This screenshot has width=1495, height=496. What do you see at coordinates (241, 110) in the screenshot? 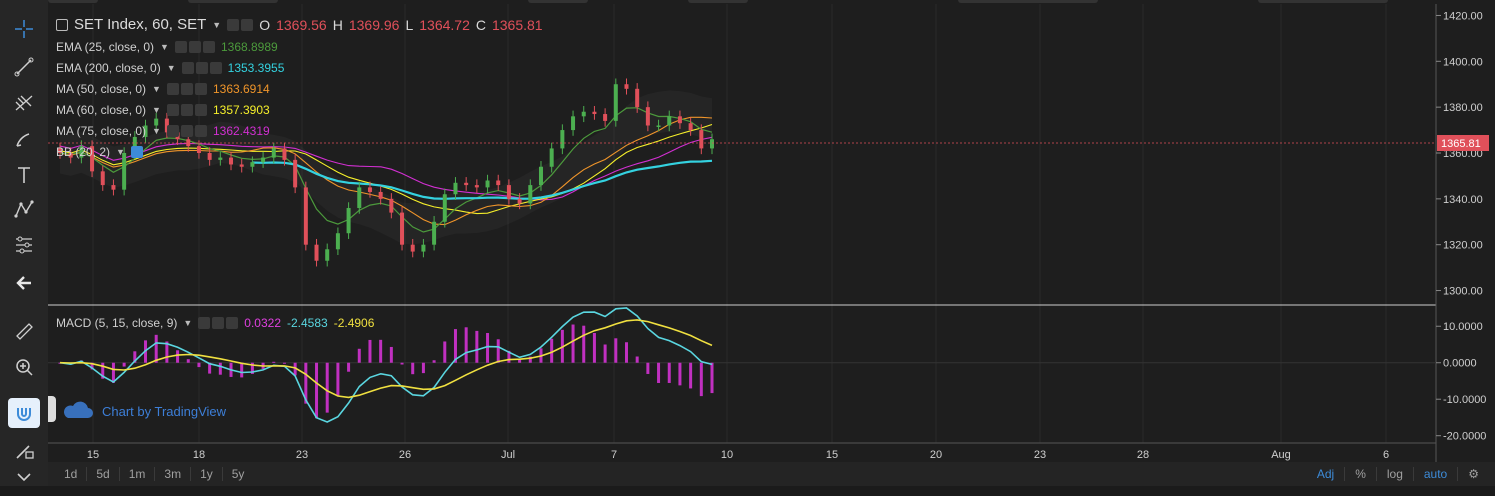
I see `indicator-value: 1357.3903` at bounding box center [241, 110].